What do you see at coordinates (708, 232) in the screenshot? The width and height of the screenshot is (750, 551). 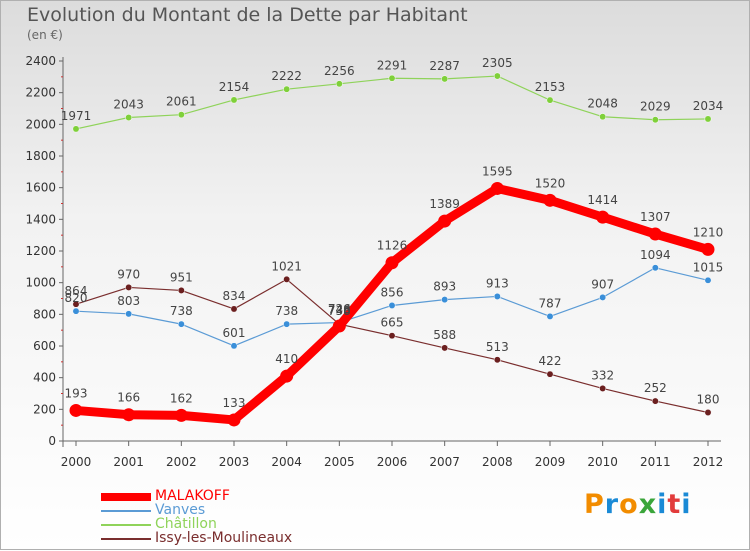 I see `data-label: 1210` at bounding box center [708, 232].